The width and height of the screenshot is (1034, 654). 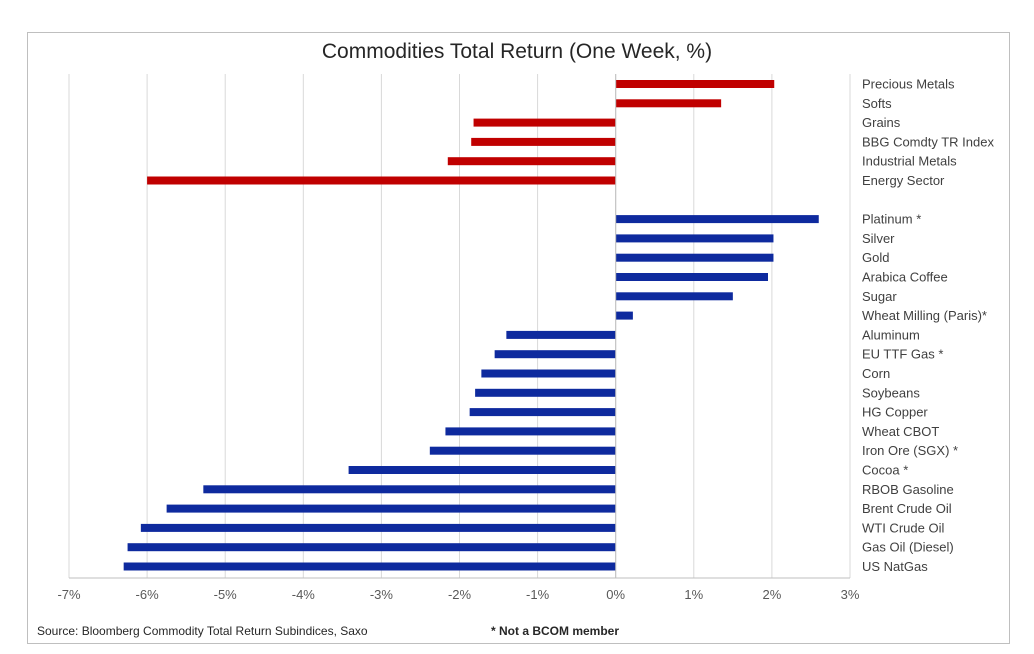 What do you see at coordinates (903, 180) in the screenshot?
I see `category-label: Energy Sector` at bounding box center [903, 180].